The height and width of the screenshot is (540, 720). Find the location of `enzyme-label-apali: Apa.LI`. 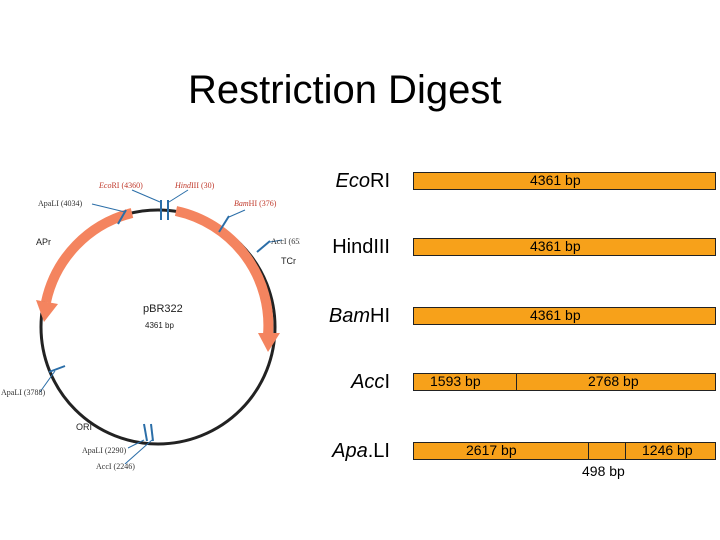

enzyme-label-apali: Apa.LI is located at coordinates (361, 451).